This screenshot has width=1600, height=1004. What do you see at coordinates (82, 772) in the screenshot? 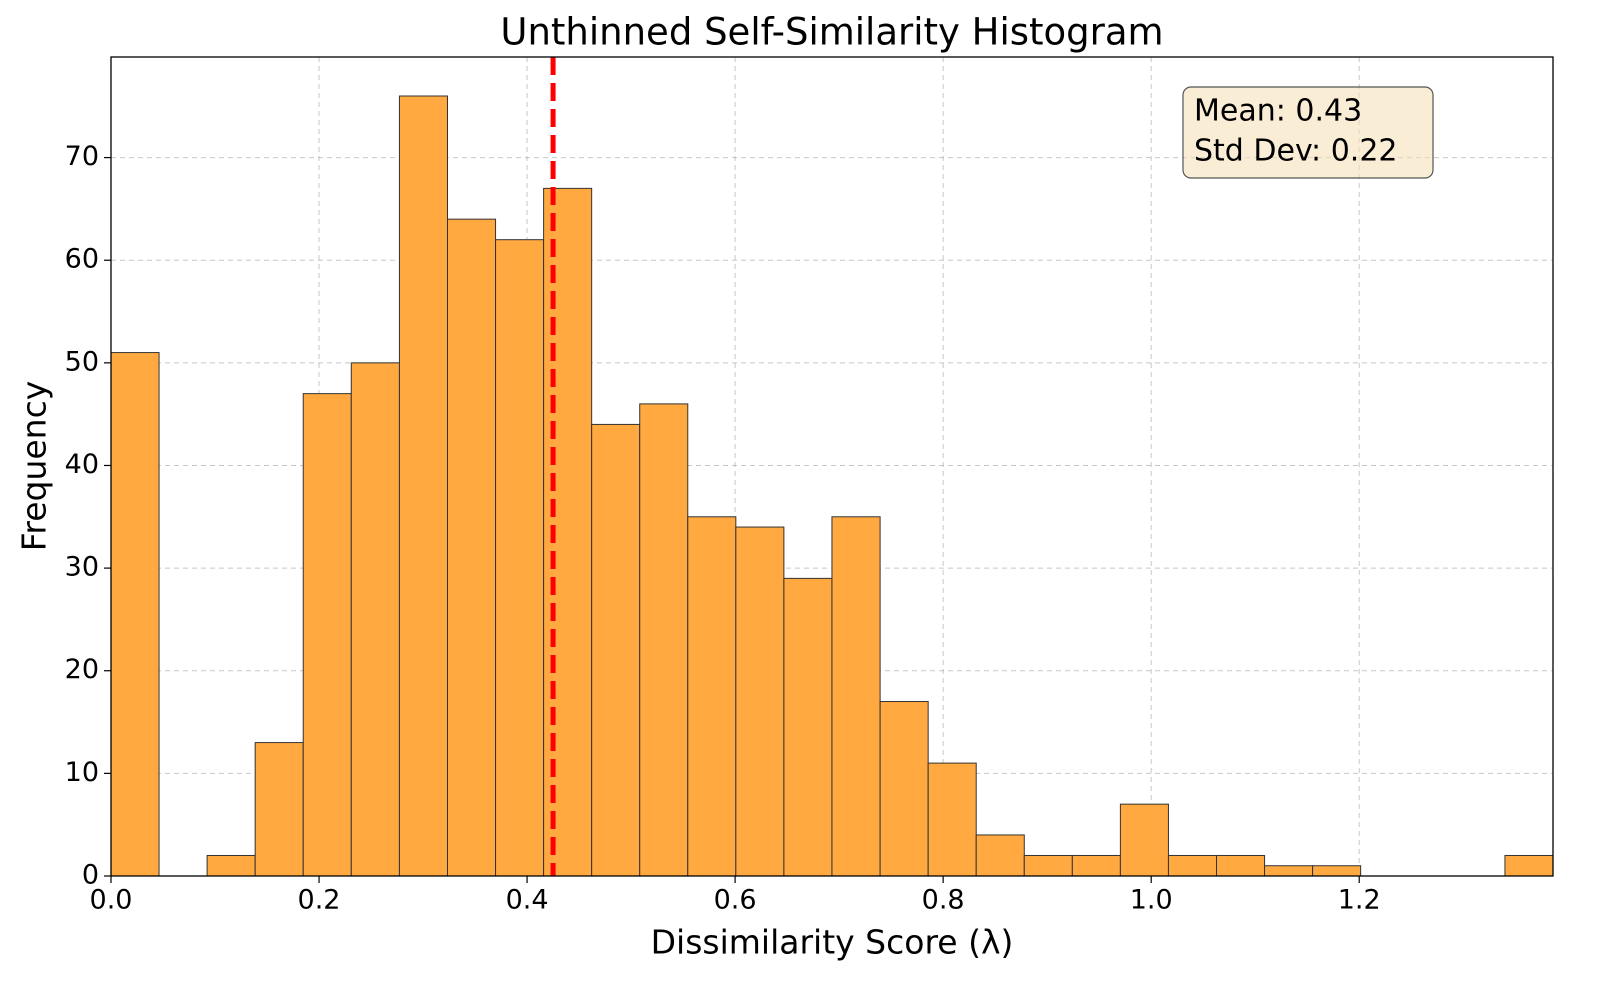
I see `y-tick-label: 10` at bounding box center [82, 772].